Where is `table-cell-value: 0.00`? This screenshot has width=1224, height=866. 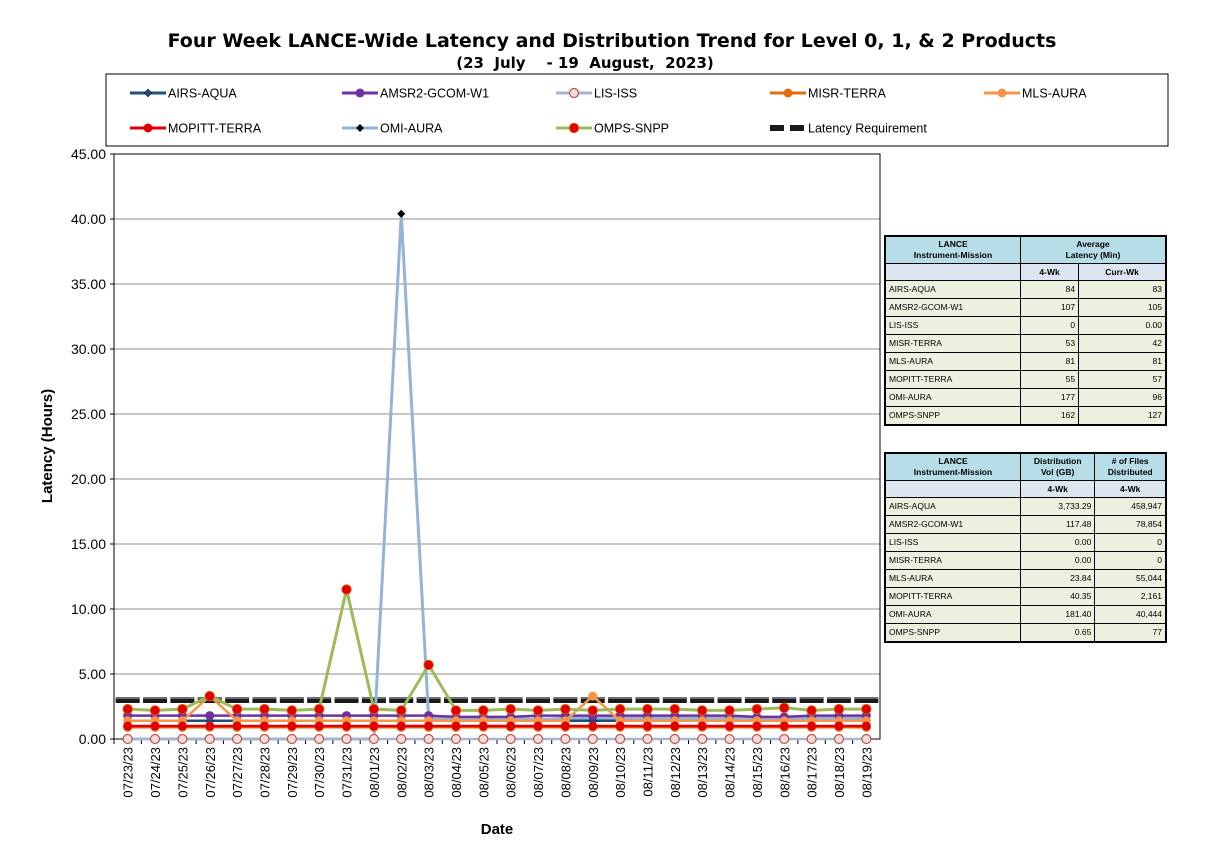 table-cell-value: 0.00 is located at coordinates (1057, 542).